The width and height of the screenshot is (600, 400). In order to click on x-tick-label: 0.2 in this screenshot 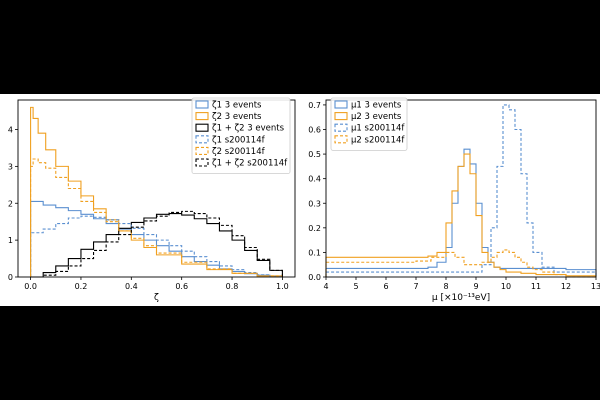, I will do `click(81, 286)`.